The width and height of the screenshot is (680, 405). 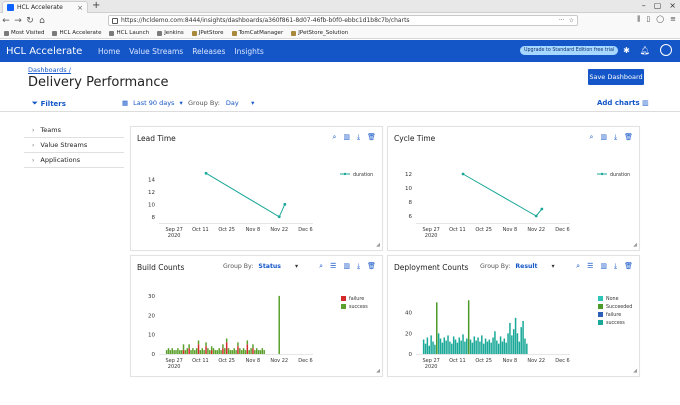 What do you see at coordinates (660, 19) in the screenshot?
I see `account-icon: ◯` at bounding box center [660, 19].